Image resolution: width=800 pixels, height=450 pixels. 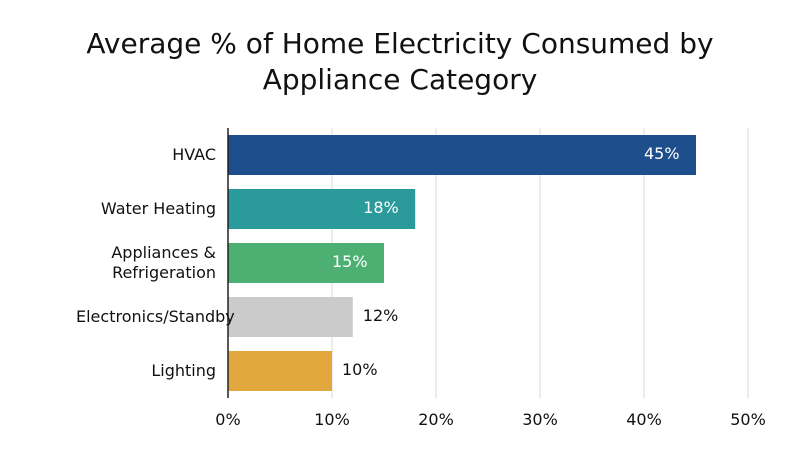 What do you see at coordinates (644, 419) in the screenshot?
I see `x-tick-label: 40%` at bounding box center [644, 419].